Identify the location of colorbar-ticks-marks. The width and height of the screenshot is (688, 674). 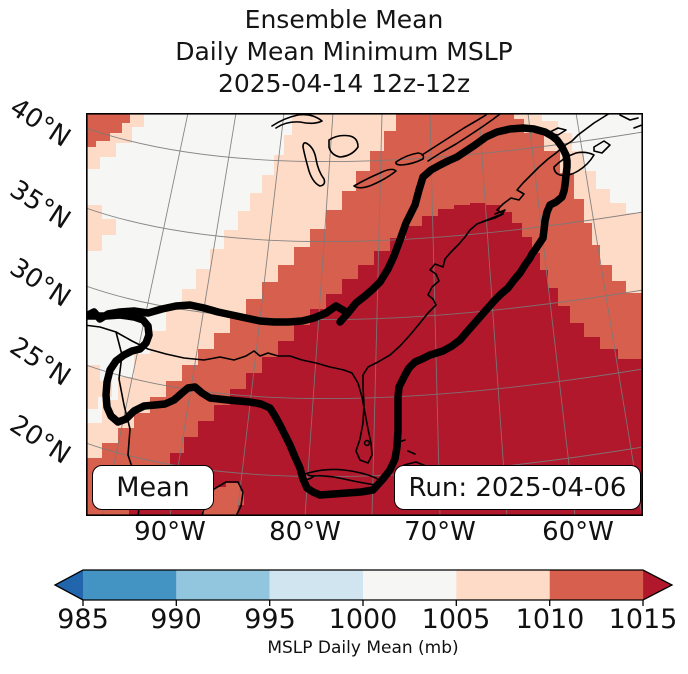
(363, 603).